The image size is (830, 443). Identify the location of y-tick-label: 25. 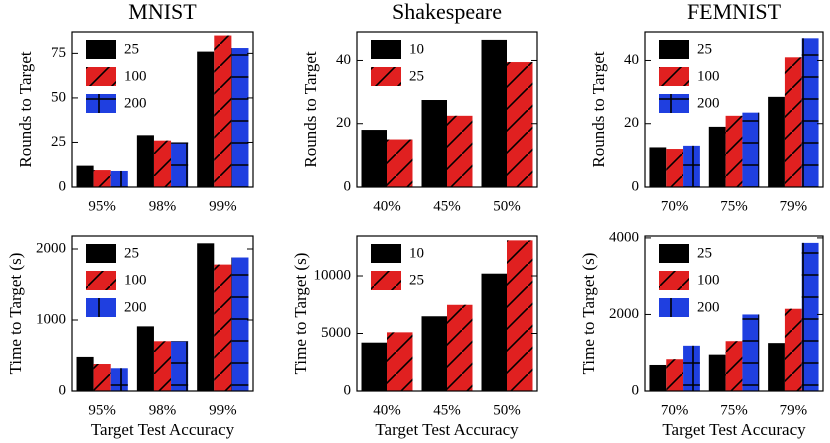
(58, 142).